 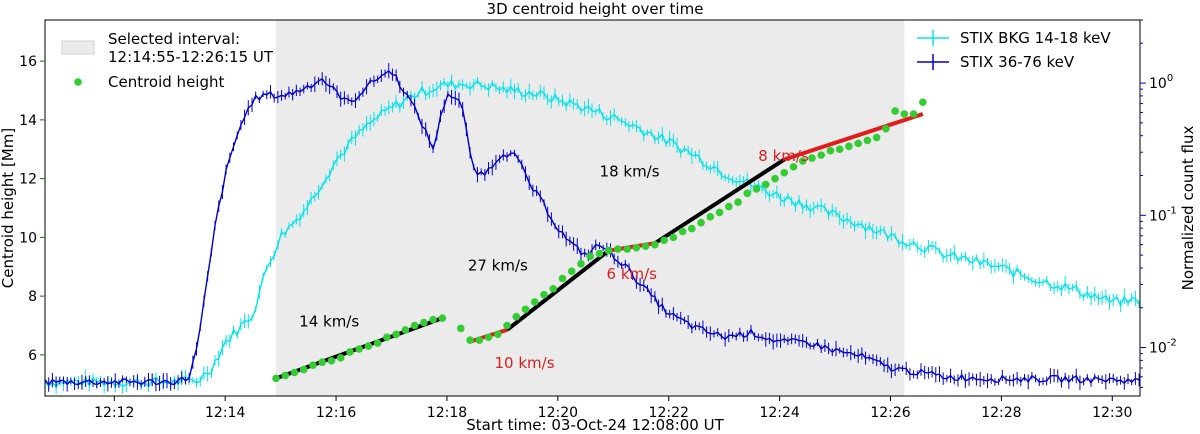 What do you see at coordinates (28, 62) in the screenshot?
I see `y-left-tick-label: 16` at bounding box center [28, 62].